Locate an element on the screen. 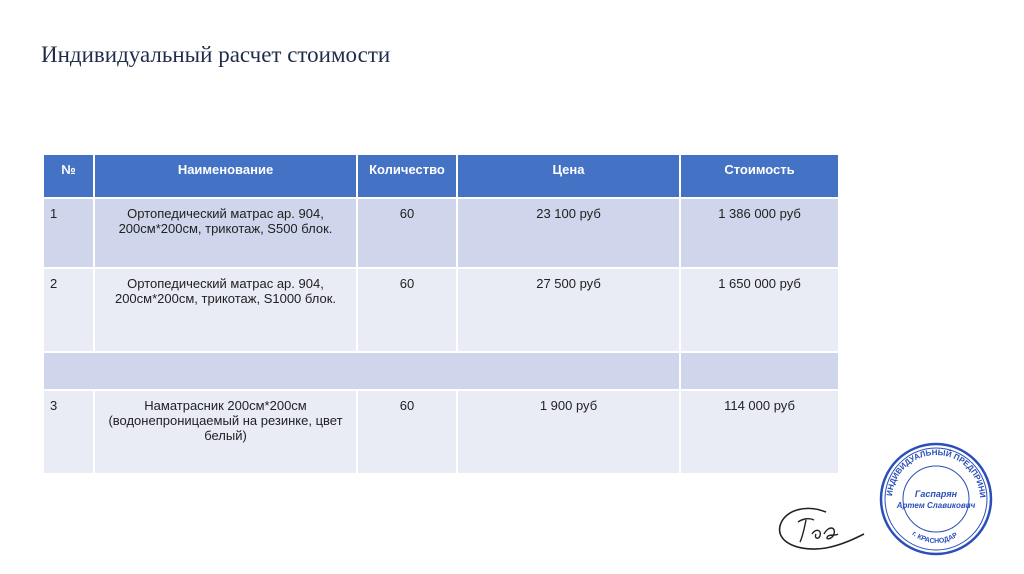 Image resolution: width=1024 pixels, height=574 pixels. cell-number: 2 is located at coordinates (68, 310).